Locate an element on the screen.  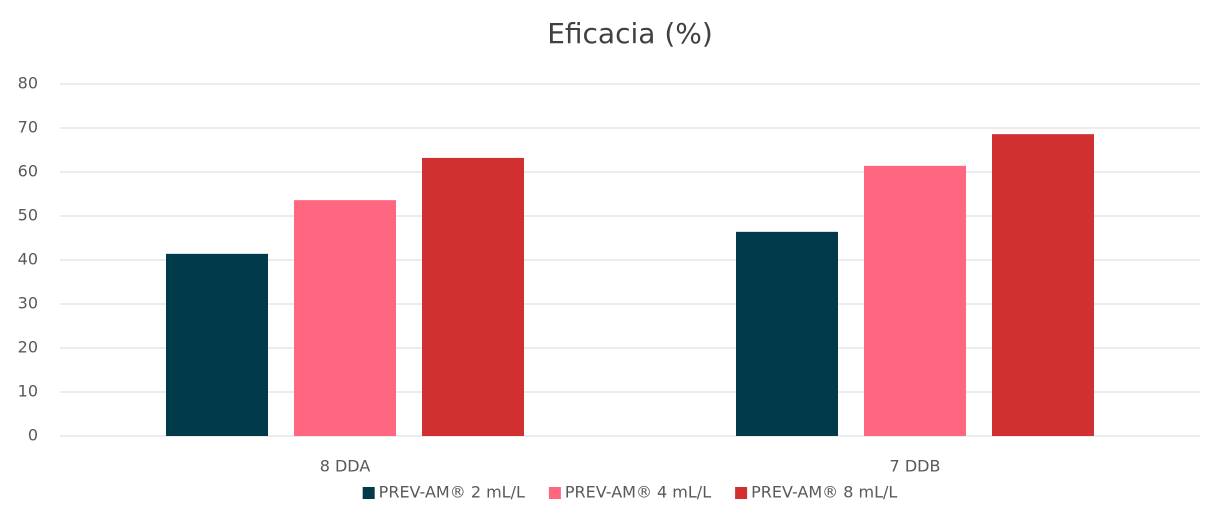
y-tick-label: 40 is located at coordinates (28, 259).